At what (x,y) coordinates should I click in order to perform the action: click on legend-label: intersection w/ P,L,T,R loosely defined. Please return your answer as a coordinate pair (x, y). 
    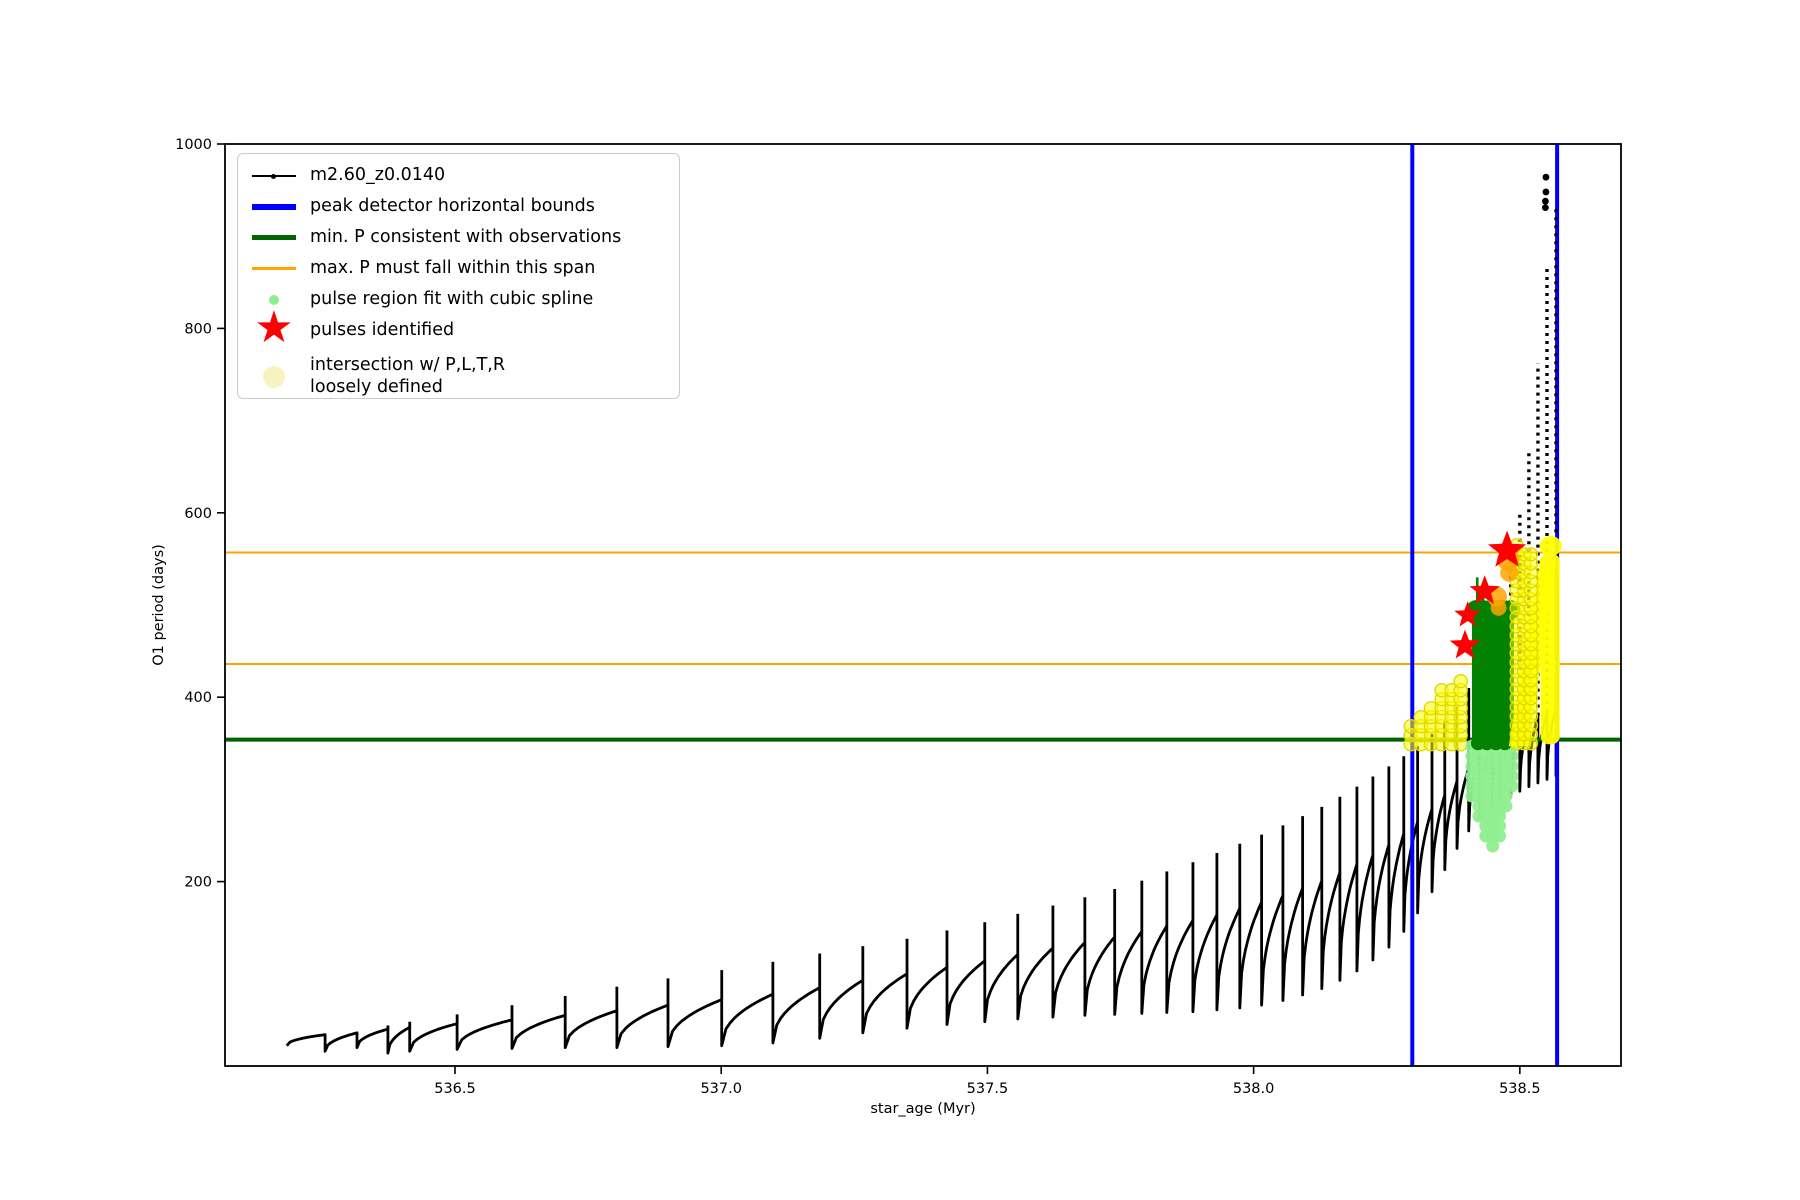
    Looking at the image, I should click on (407, 376).